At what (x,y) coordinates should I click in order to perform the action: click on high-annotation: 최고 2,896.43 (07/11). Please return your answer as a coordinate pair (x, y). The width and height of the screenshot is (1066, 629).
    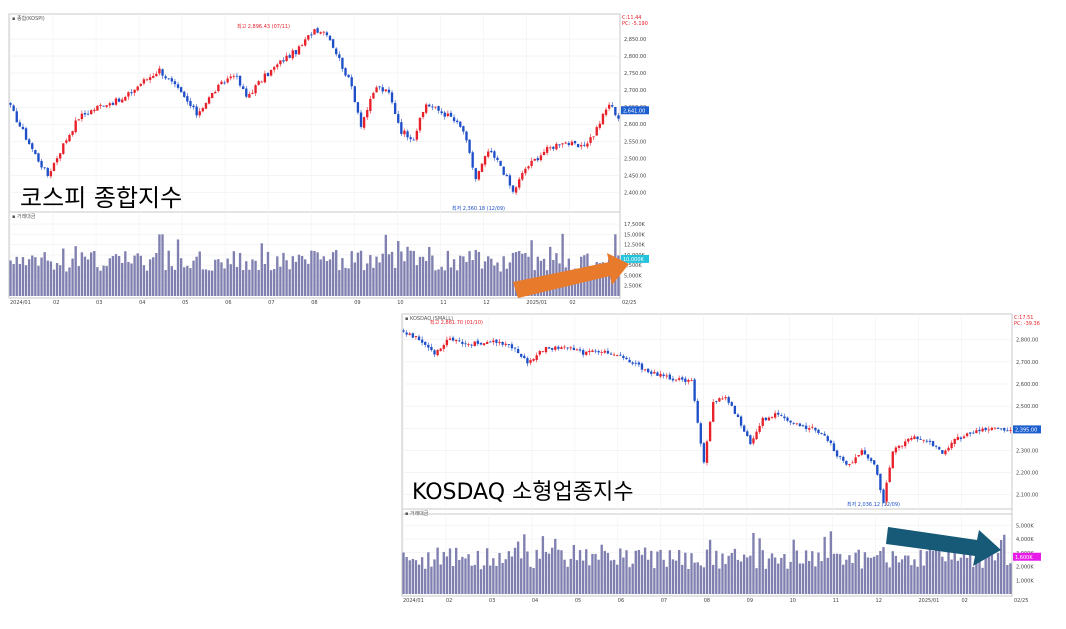
    Looking at the image, I should click on (263, 26).